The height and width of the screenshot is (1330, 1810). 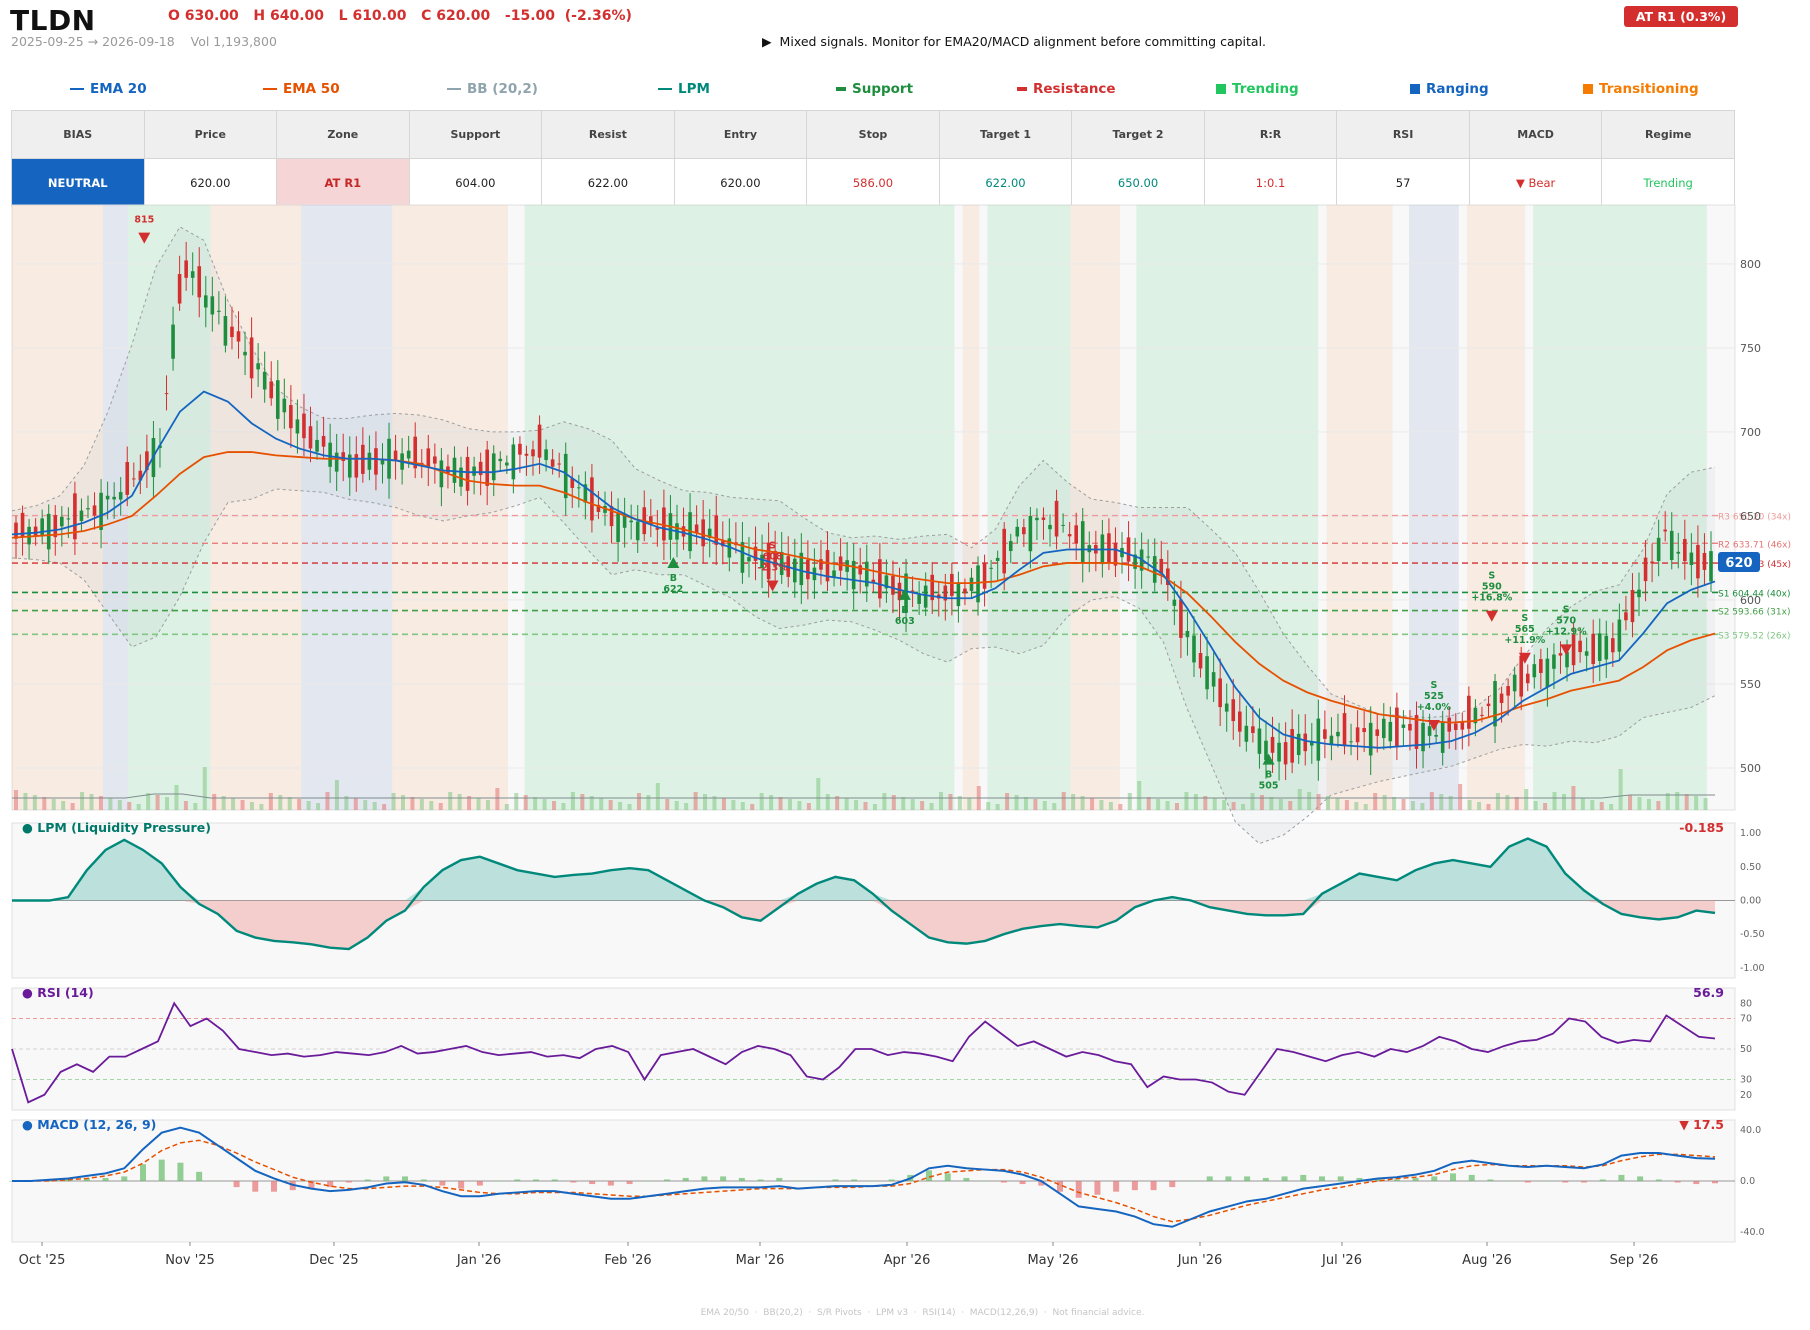 I want to click on regime-value: Trending, so click(x=1668, y=182).